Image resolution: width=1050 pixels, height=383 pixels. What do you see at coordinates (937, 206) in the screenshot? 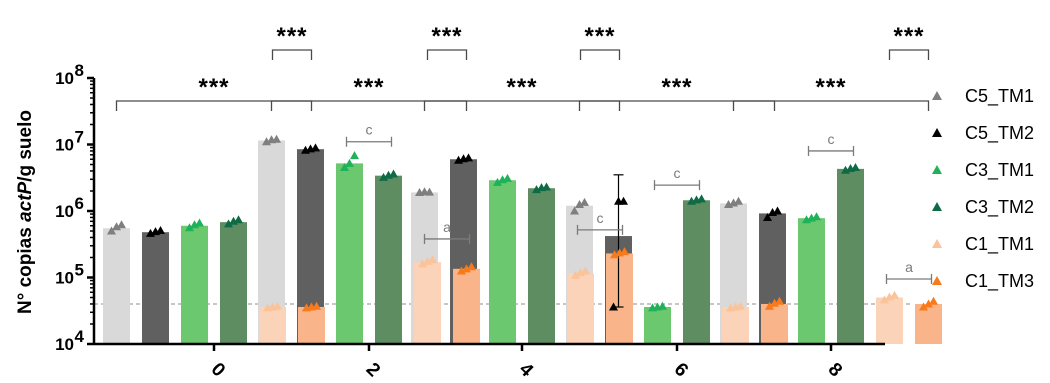
I see `legend-marker-C3_TM2` at bounding box center [937, 206].